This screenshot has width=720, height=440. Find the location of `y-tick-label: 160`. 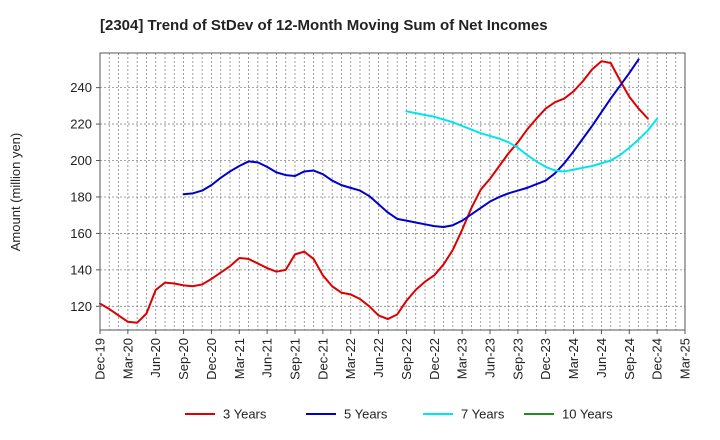

y-tick-label: 160 is located at coordinates (81, 233).